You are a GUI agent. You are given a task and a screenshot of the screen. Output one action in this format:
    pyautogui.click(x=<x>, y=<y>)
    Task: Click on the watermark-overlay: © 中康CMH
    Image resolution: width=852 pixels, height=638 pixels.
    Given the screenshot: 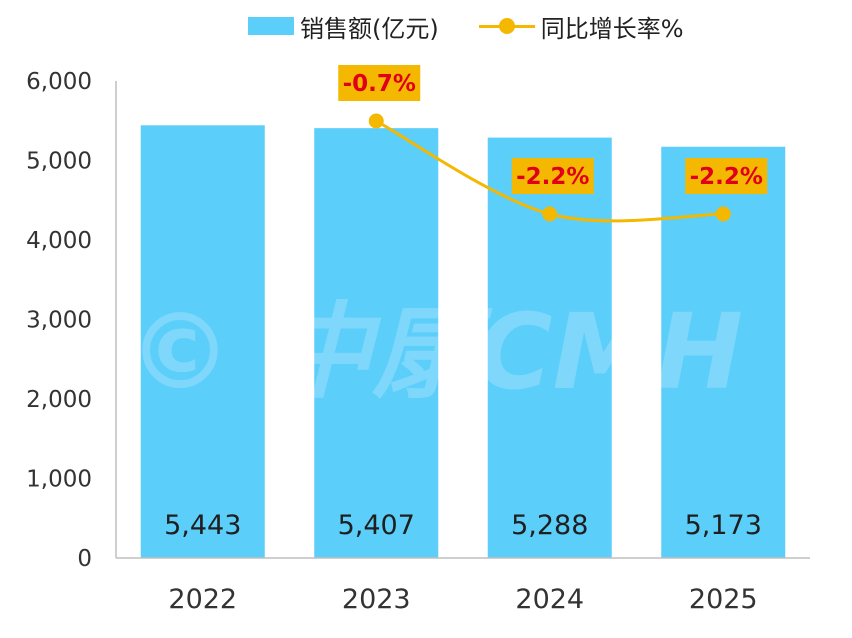 What is the action you would take?
    pyautogui.click(x=435, y=352)
    